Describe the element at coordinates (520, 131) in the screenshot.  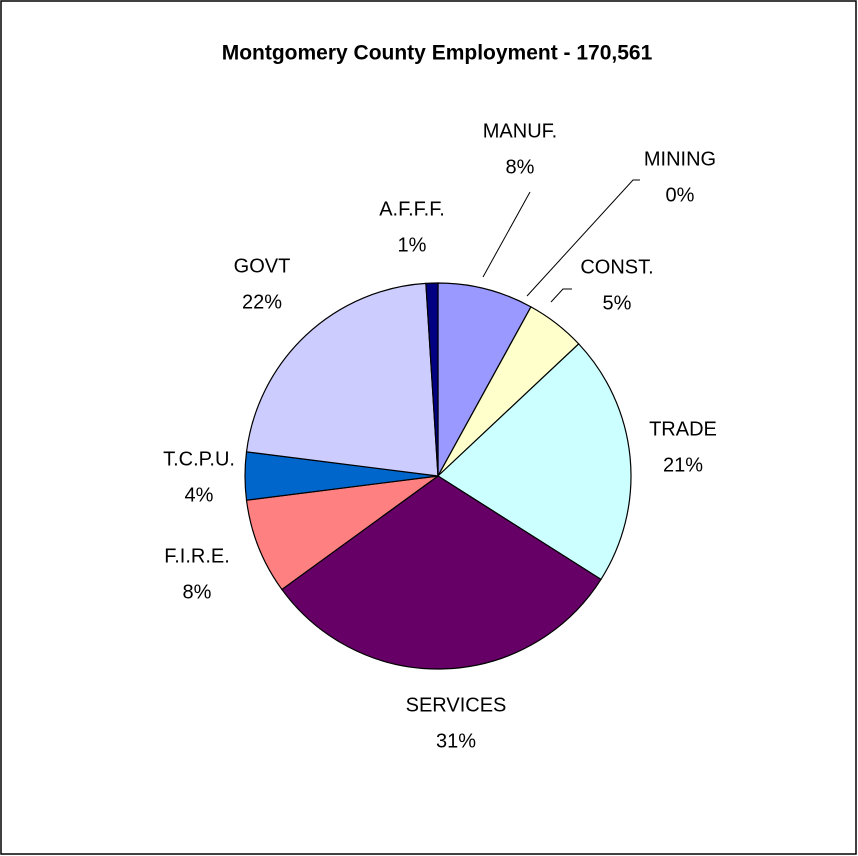
I see `slice-label: MANUF.` at that location.